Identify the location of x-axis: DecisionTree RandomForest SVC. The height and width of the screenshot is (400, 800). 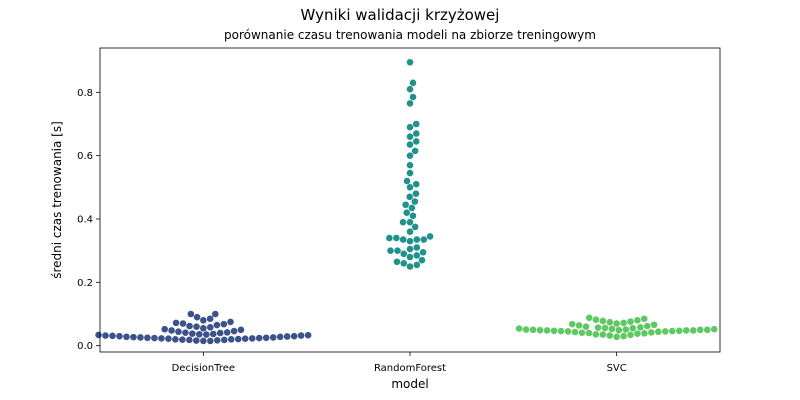
(399, 363).